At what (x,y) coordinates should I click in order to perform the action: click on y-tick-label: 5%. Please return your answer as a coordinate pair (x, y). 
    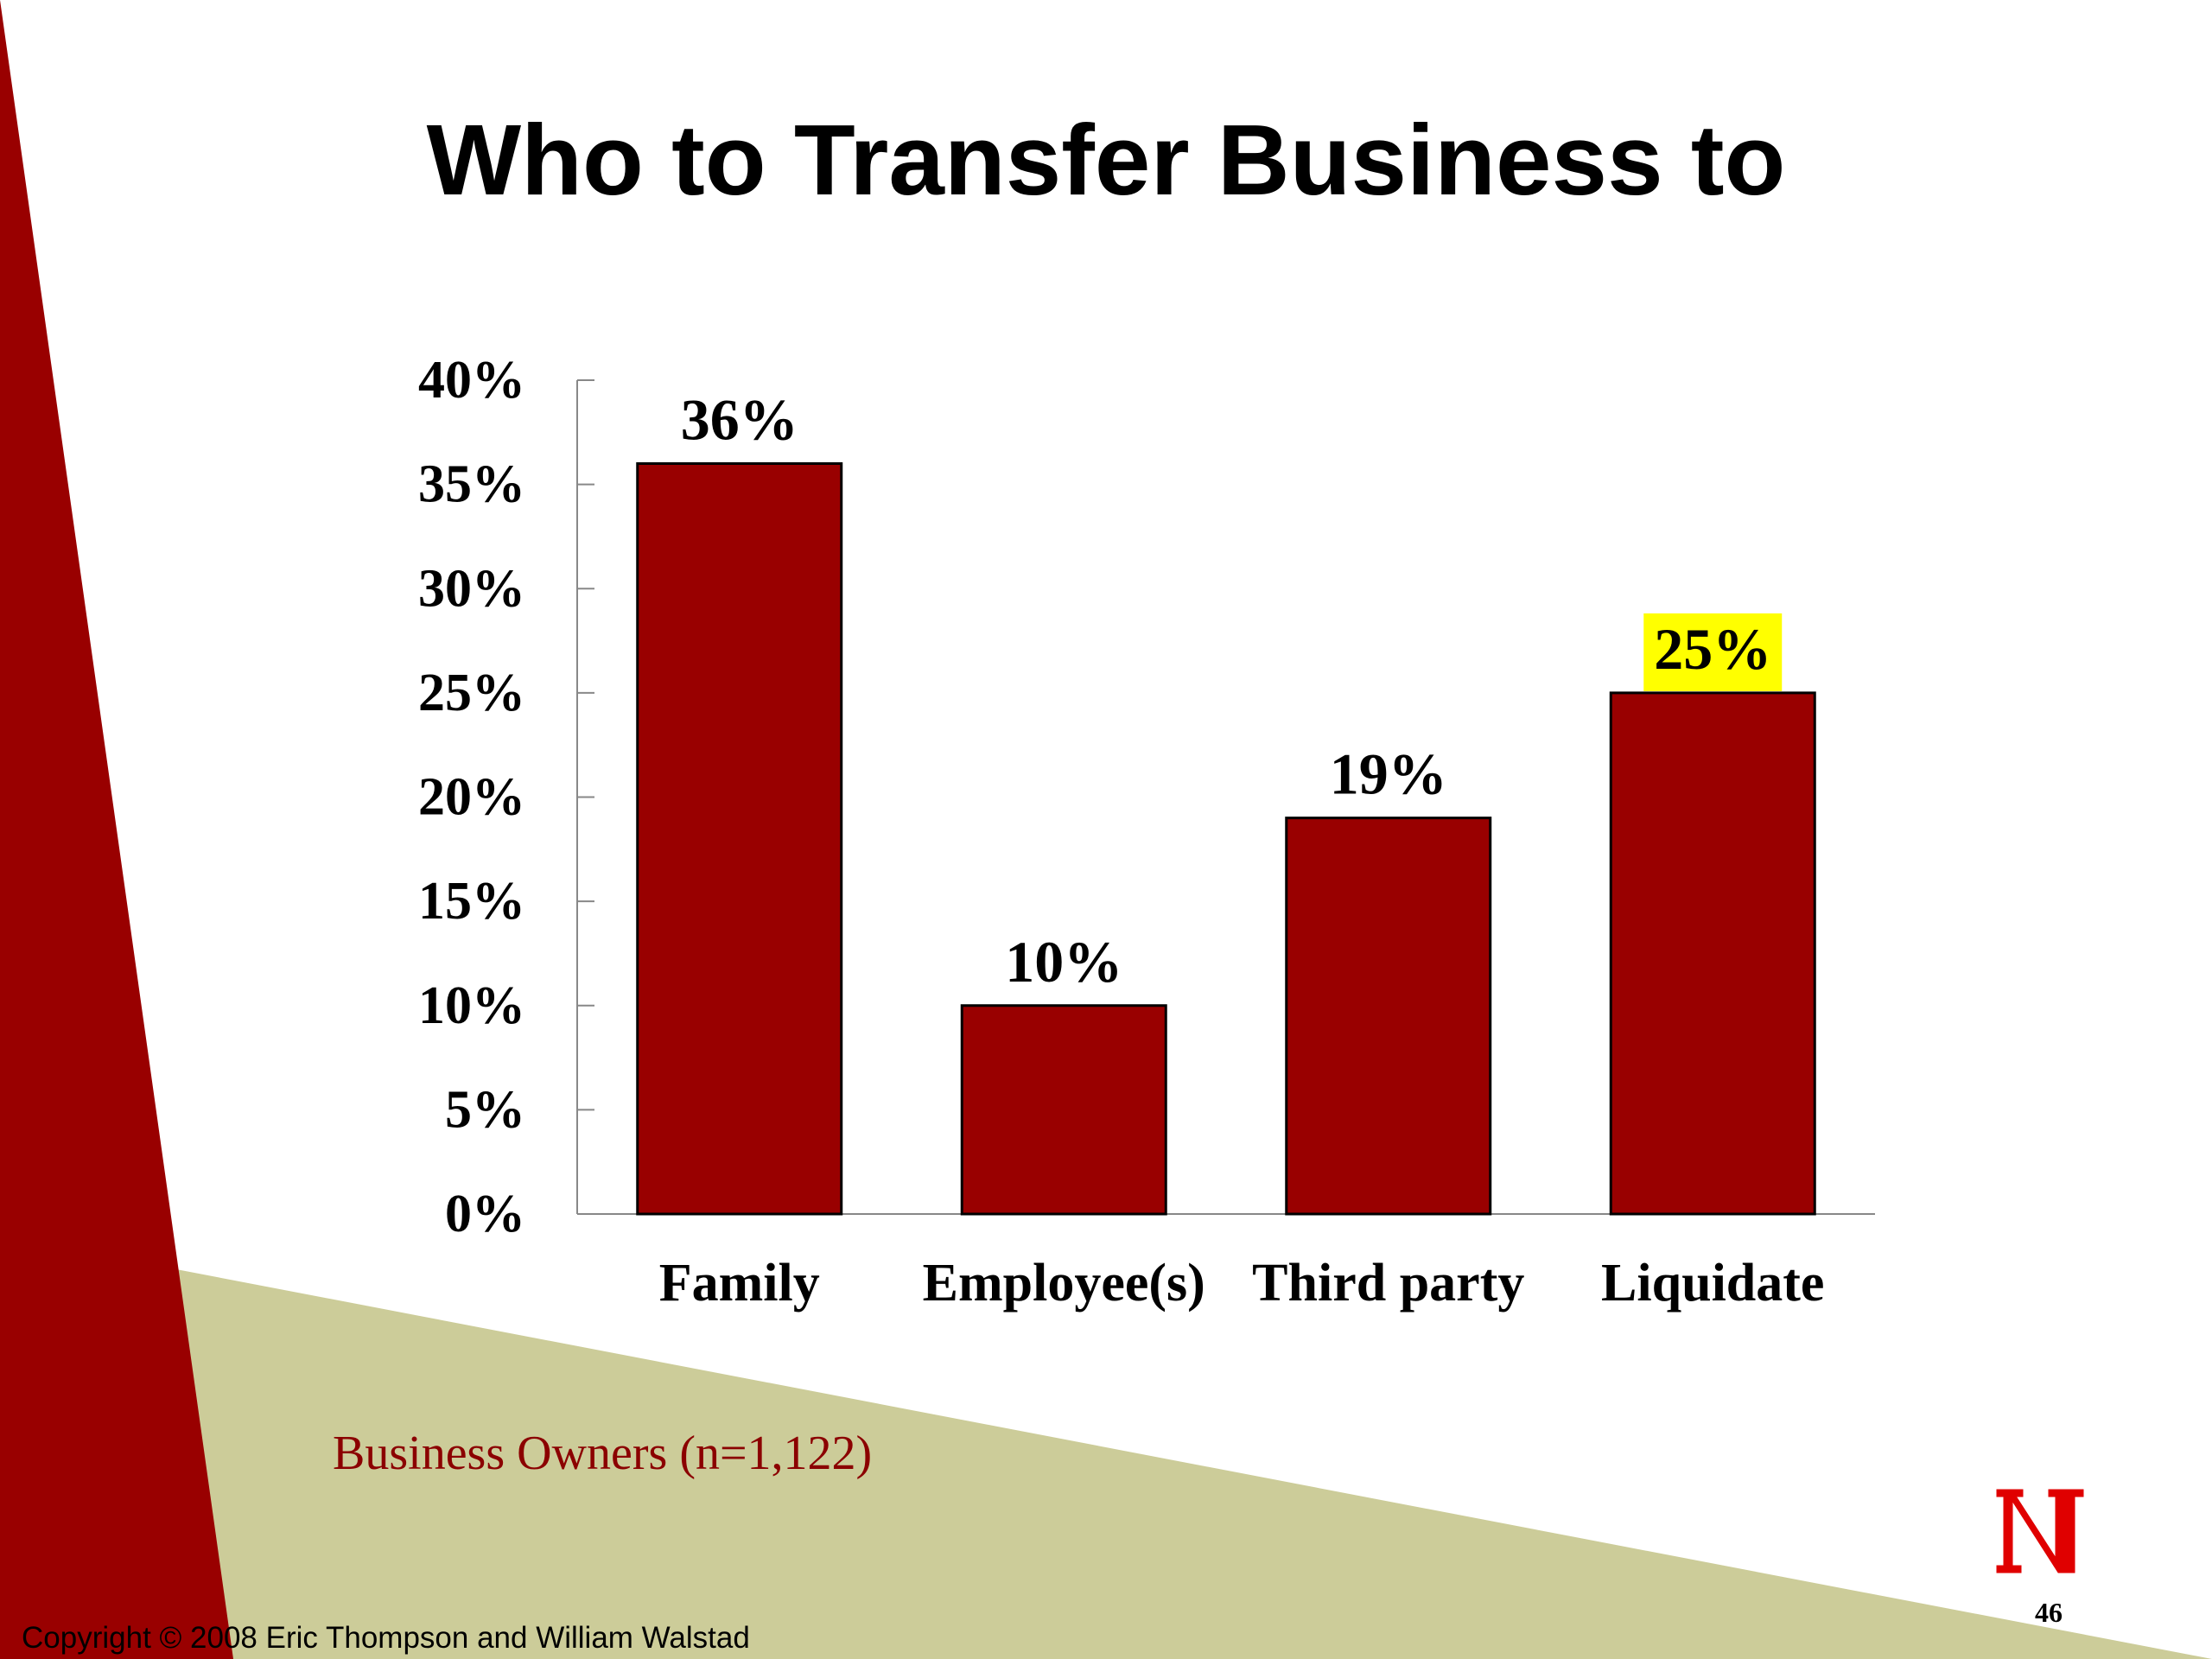
    Looking at the image, I should click on (485, 1109).